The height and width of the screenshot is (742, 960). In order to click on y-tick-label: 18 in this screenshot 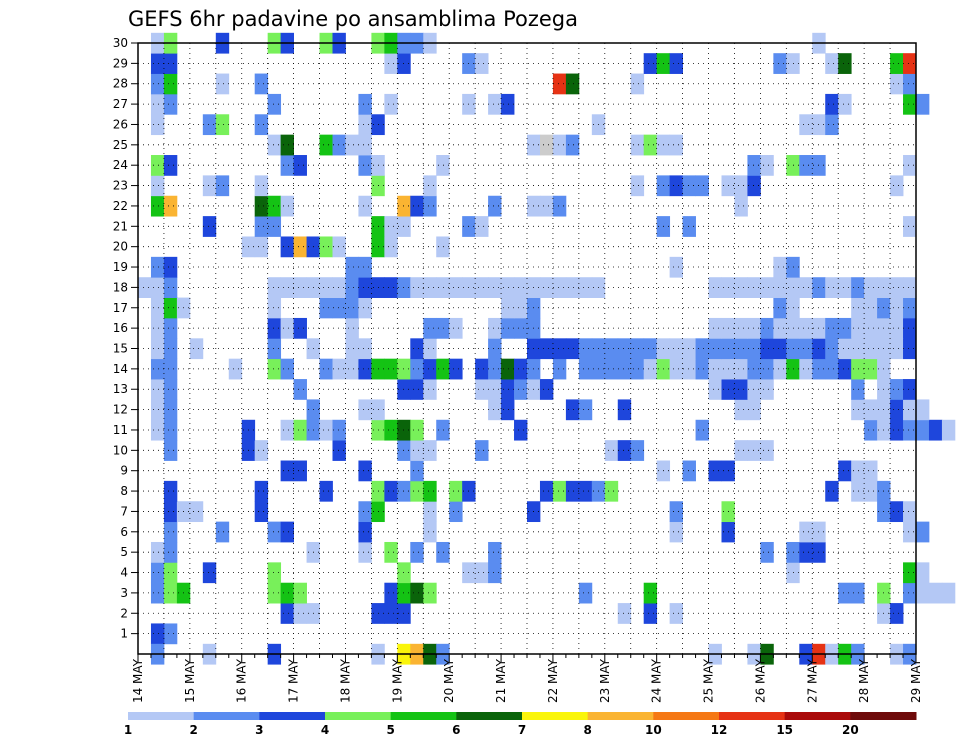, I will do `click(120, 287)`.